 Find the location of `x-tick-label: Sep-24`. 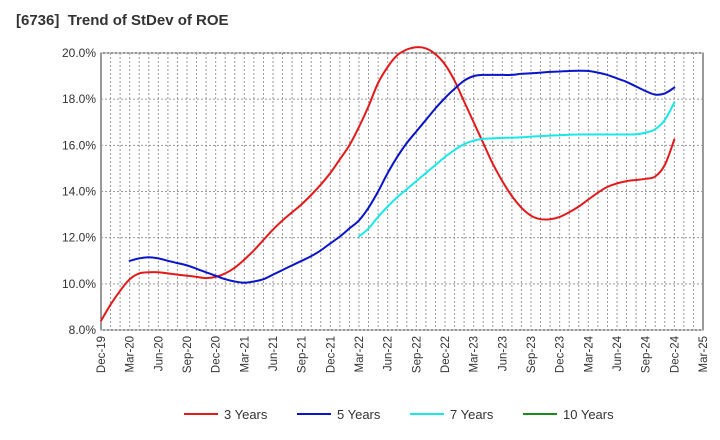

x-tick-label: Sep-24 is located at coordinates (647, 354).